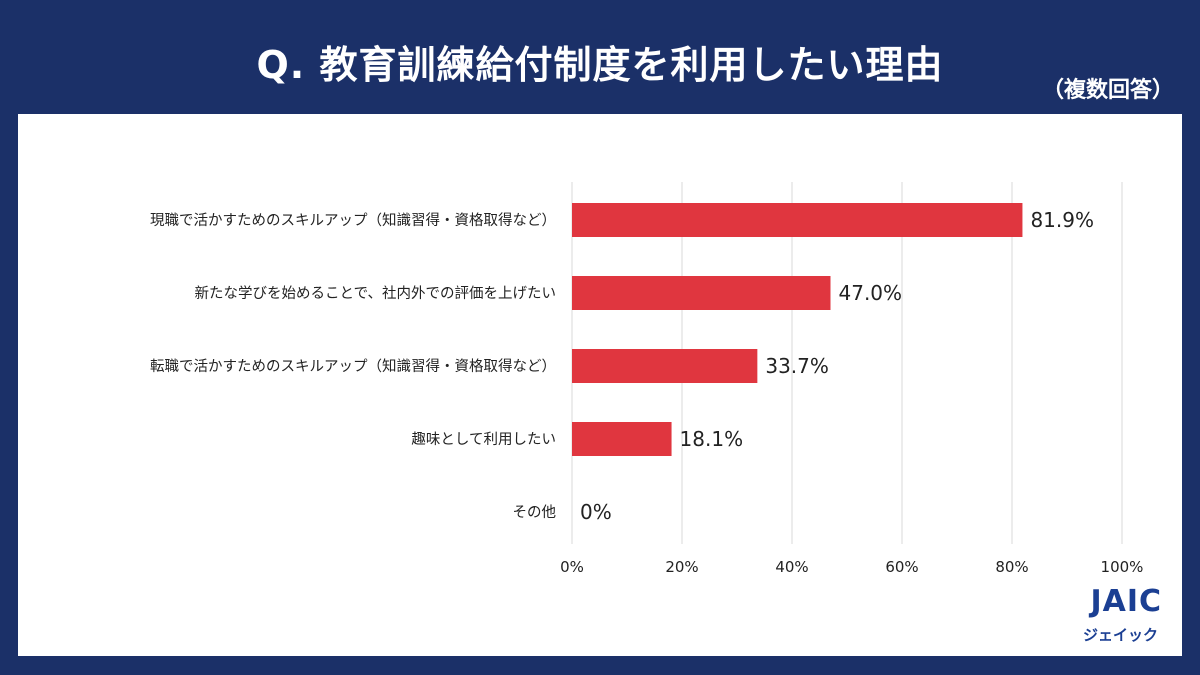  I want to click on logo-mark: JAIC, so click(1126, 601).